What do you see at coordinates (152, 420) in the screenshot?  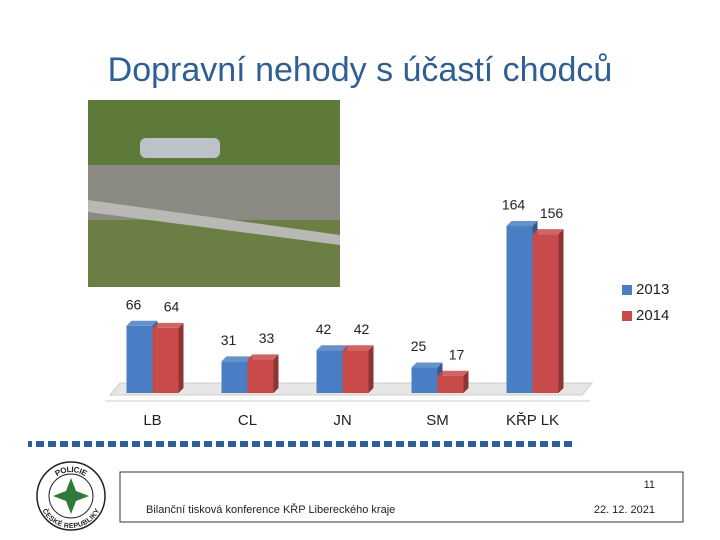 I see `x-tick-label: LB` at bounding box center [152, 420].